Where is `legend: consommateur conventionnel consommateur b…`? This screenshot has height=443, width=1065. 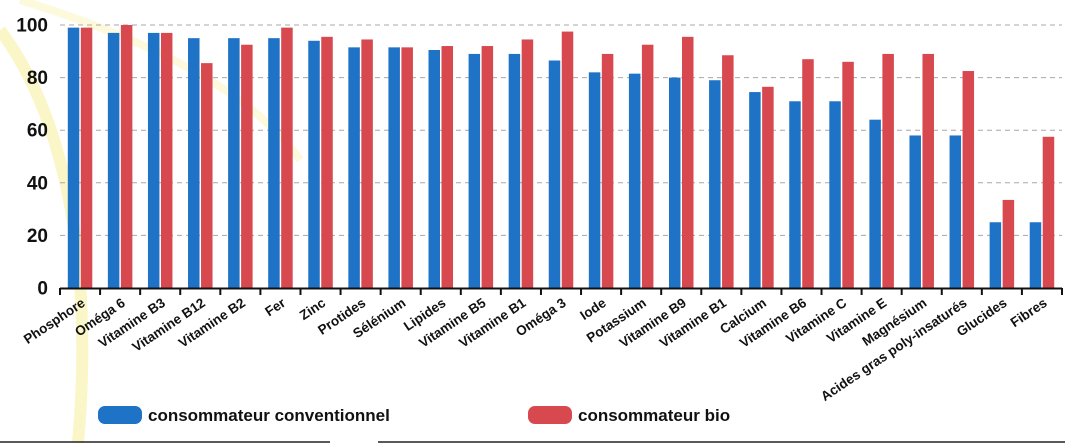 legend: consommateur conventionnel consommateur b… is located at coordinates (532, 424).